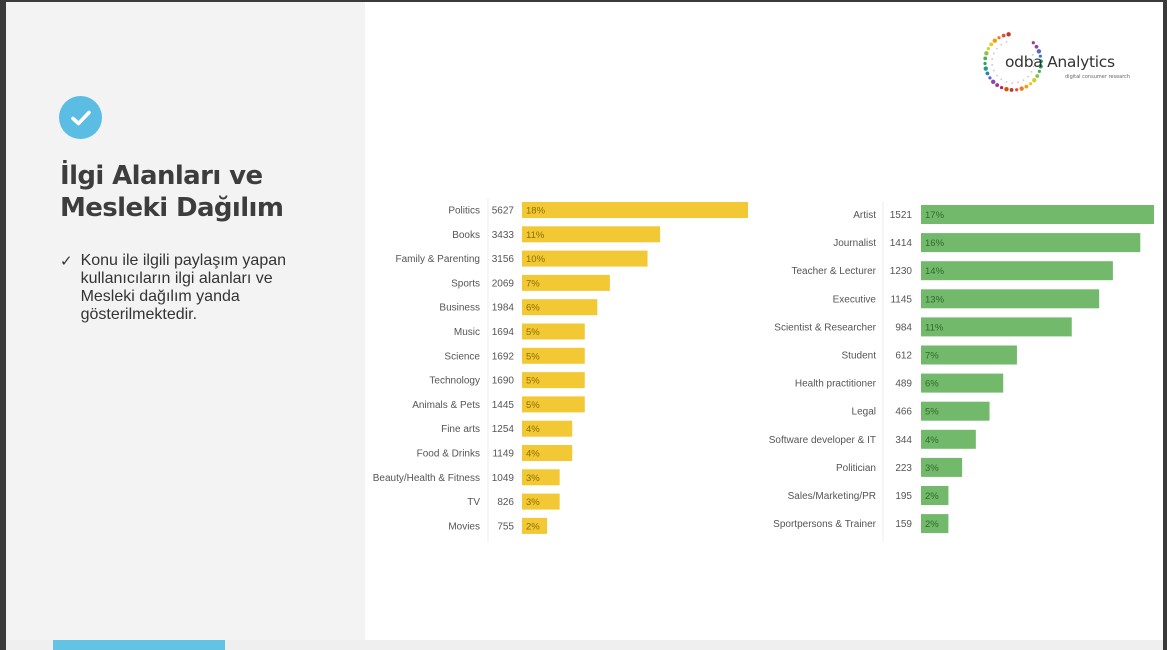  I want to click on footer-strip, so click(584, 645).